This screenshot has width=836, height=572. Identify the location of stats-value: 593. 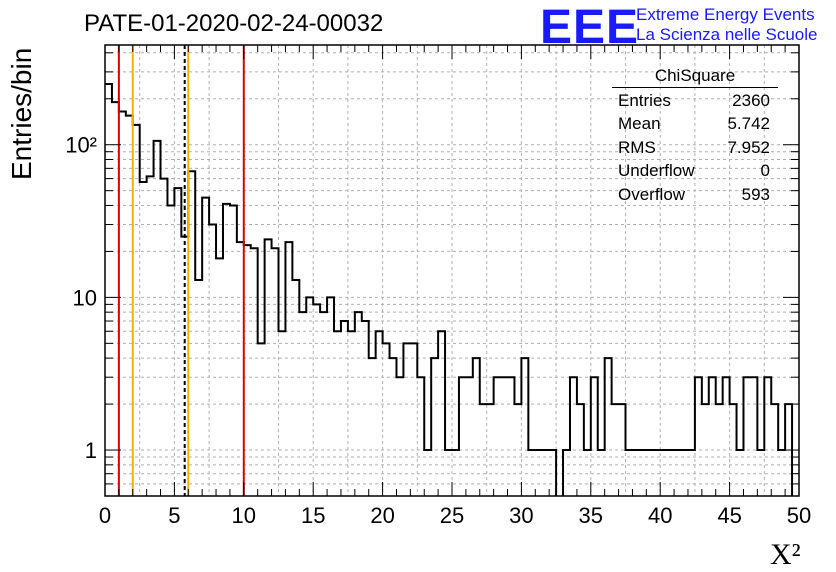
(755, 194).